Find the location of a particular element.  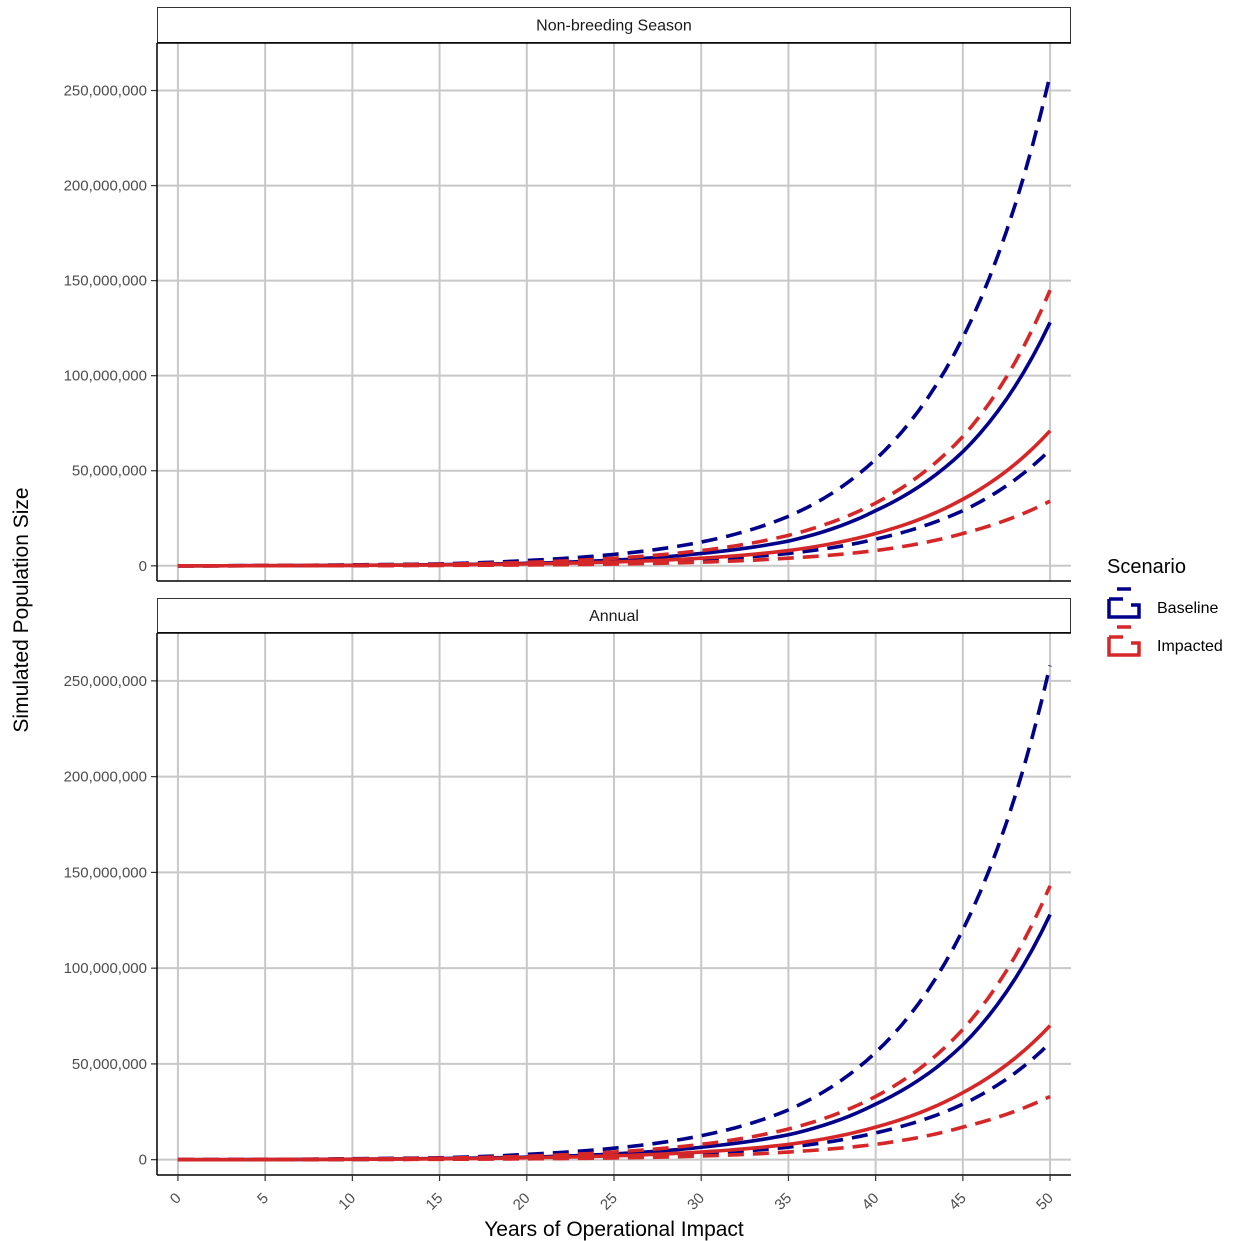

legend-title: Scenario is located at coordinates (1146, 567).